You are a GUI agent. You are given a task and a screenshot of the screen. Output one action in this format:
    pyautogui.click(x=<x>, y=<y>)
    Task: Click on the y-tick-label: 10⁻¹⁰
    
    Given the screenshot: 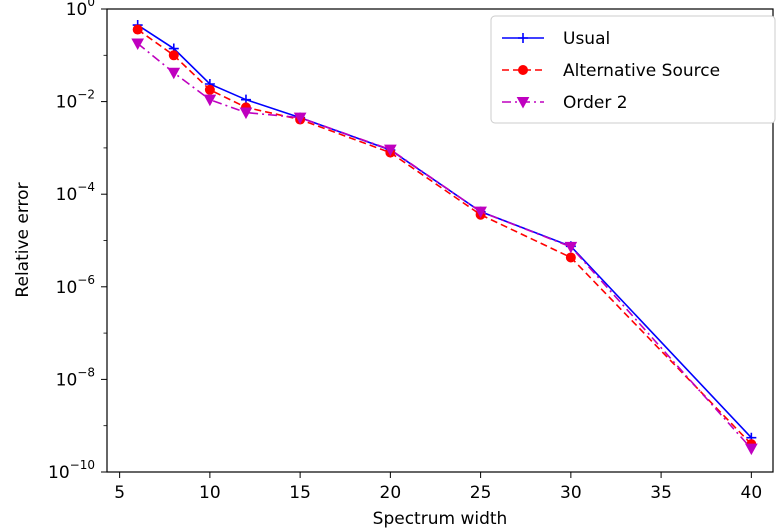 What is the action you would take?
    pyautogui.click(x=71, y=470)
    